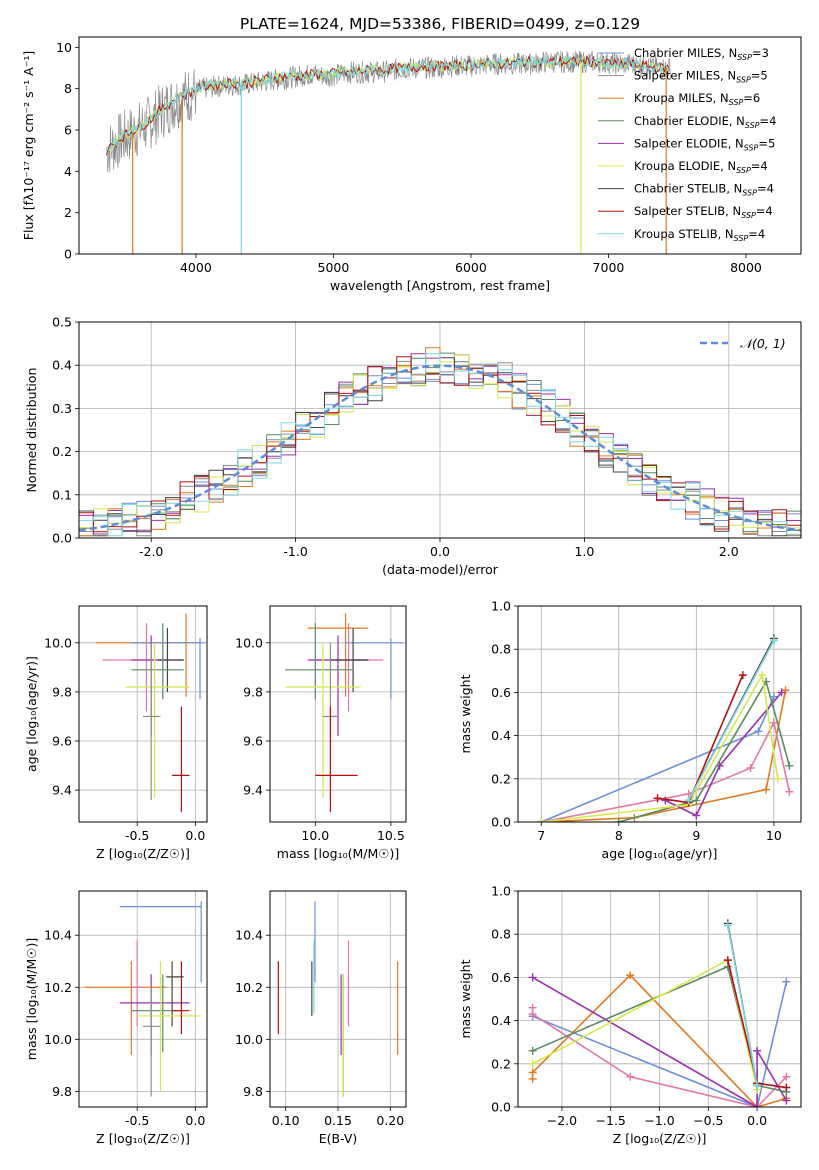 This screenshot has width=819, height=1170. What do you see at coordinates (701, 77) in the screenshot?
I see `legend-entry: Salpeter MILES, NSSP=5` at bounding box center [701, 77].